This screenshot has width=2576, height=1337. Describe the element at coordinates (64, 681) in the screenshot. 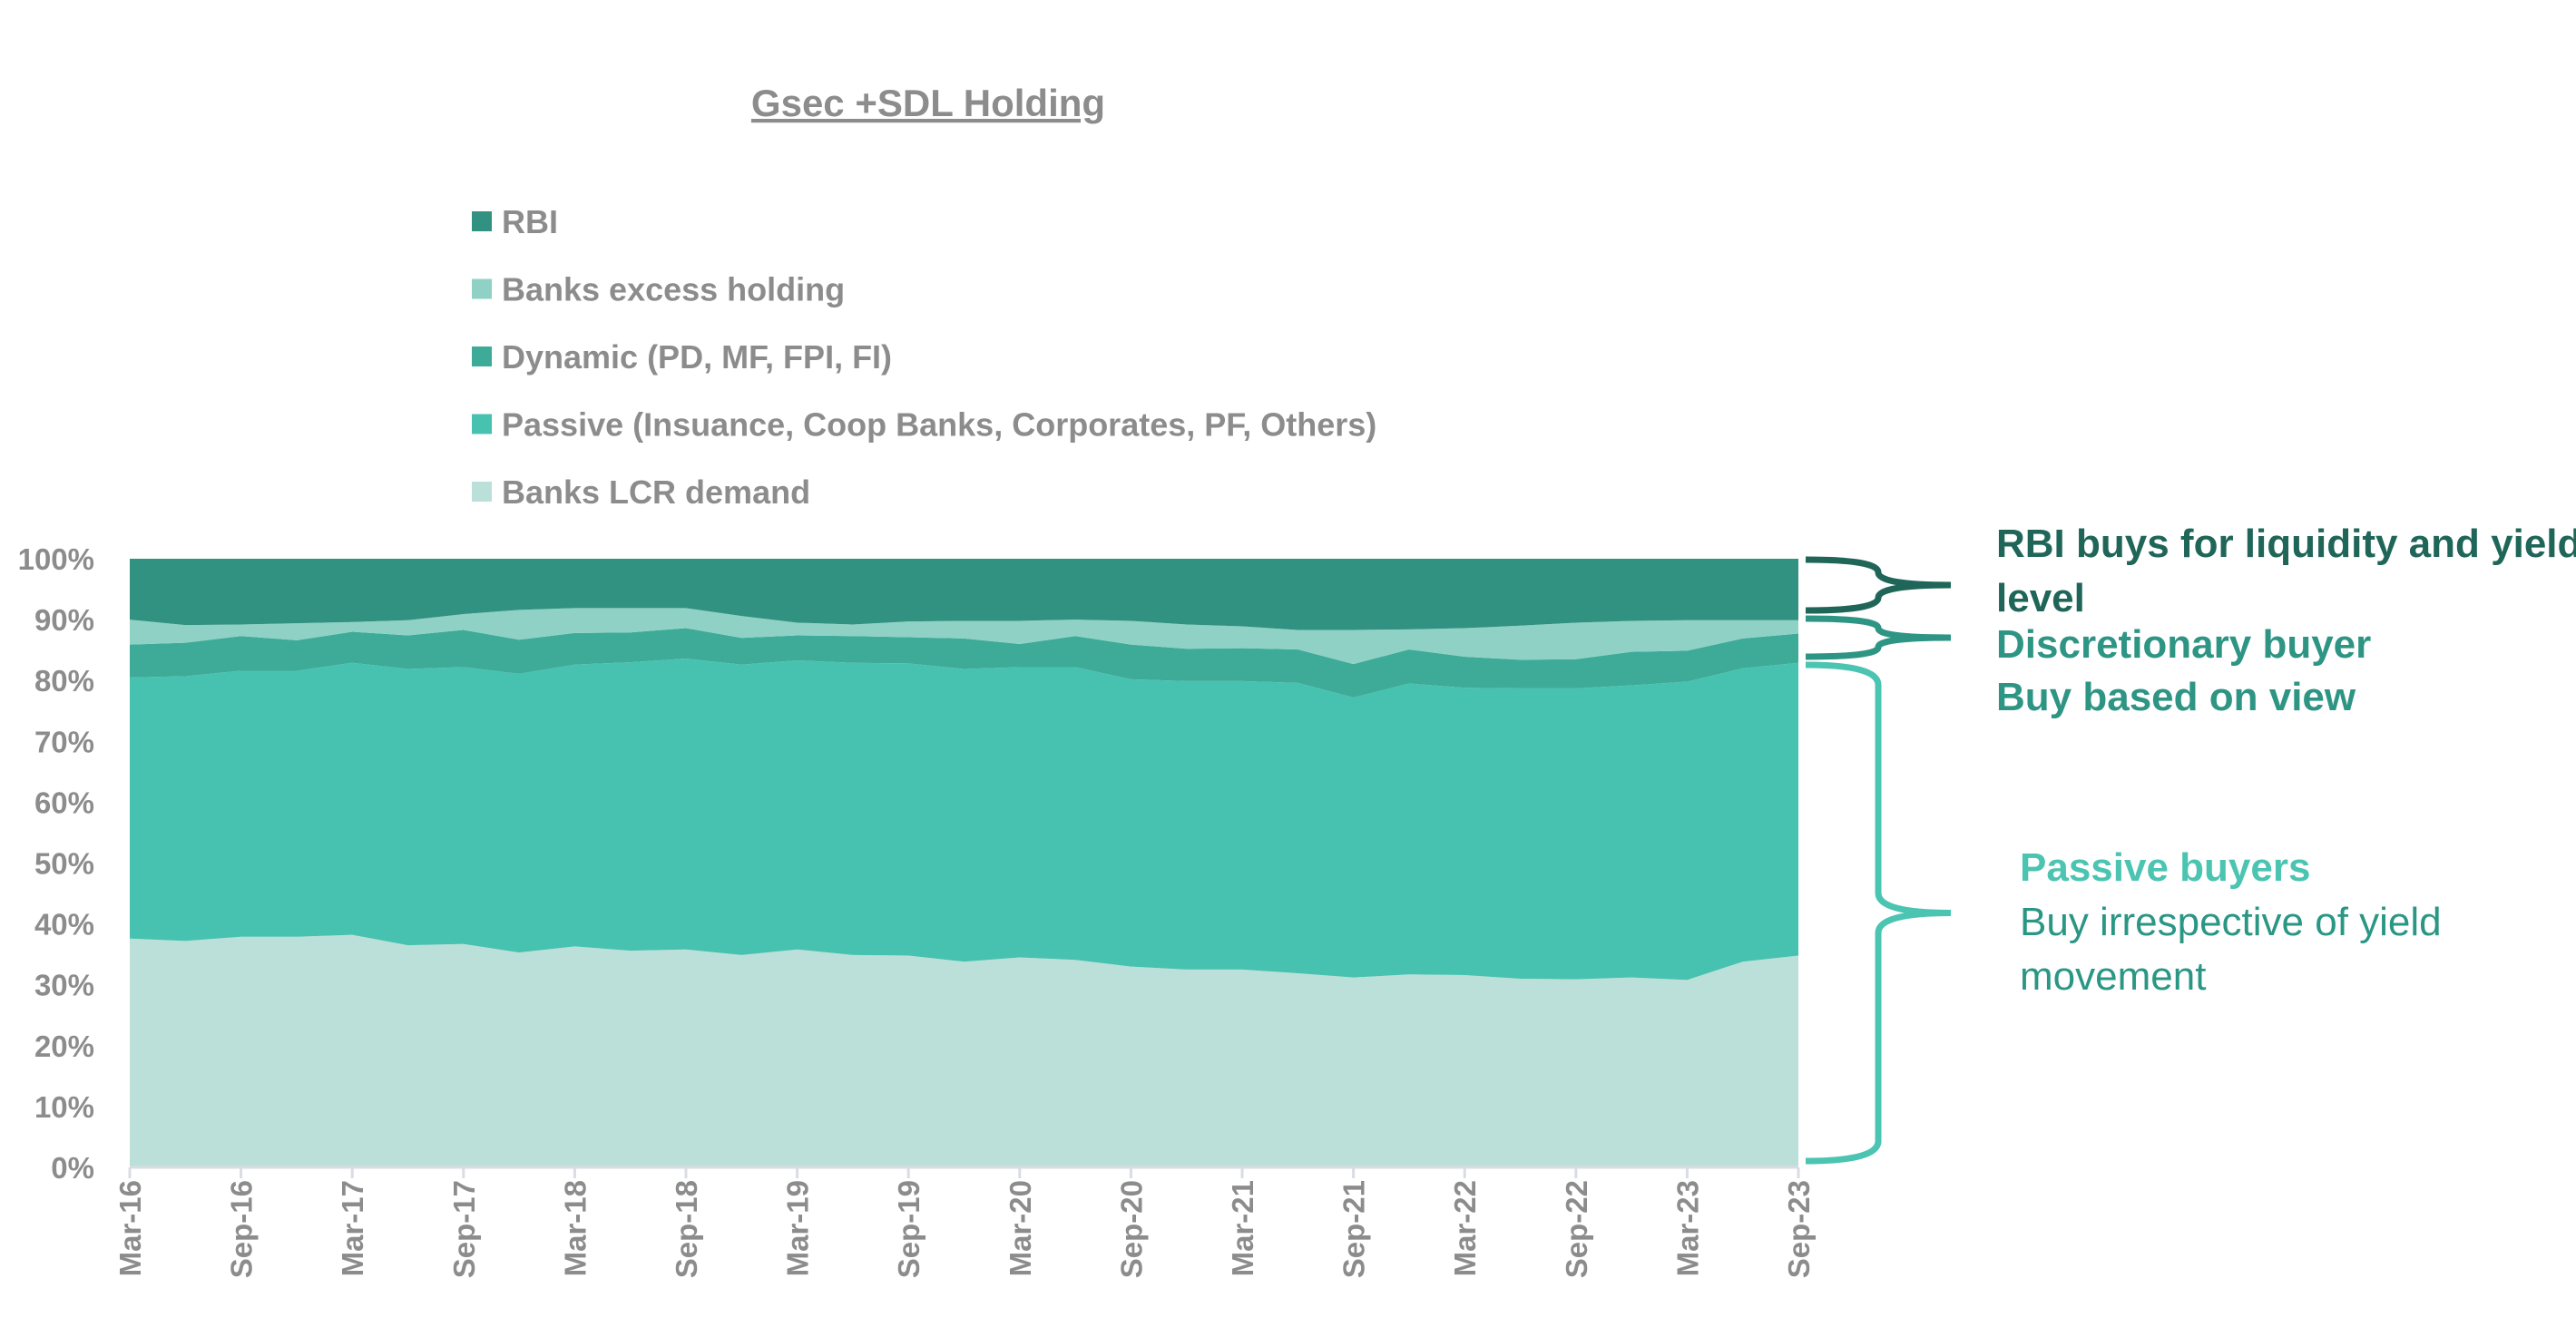

I see `y-tick-label: 80%` at that location.